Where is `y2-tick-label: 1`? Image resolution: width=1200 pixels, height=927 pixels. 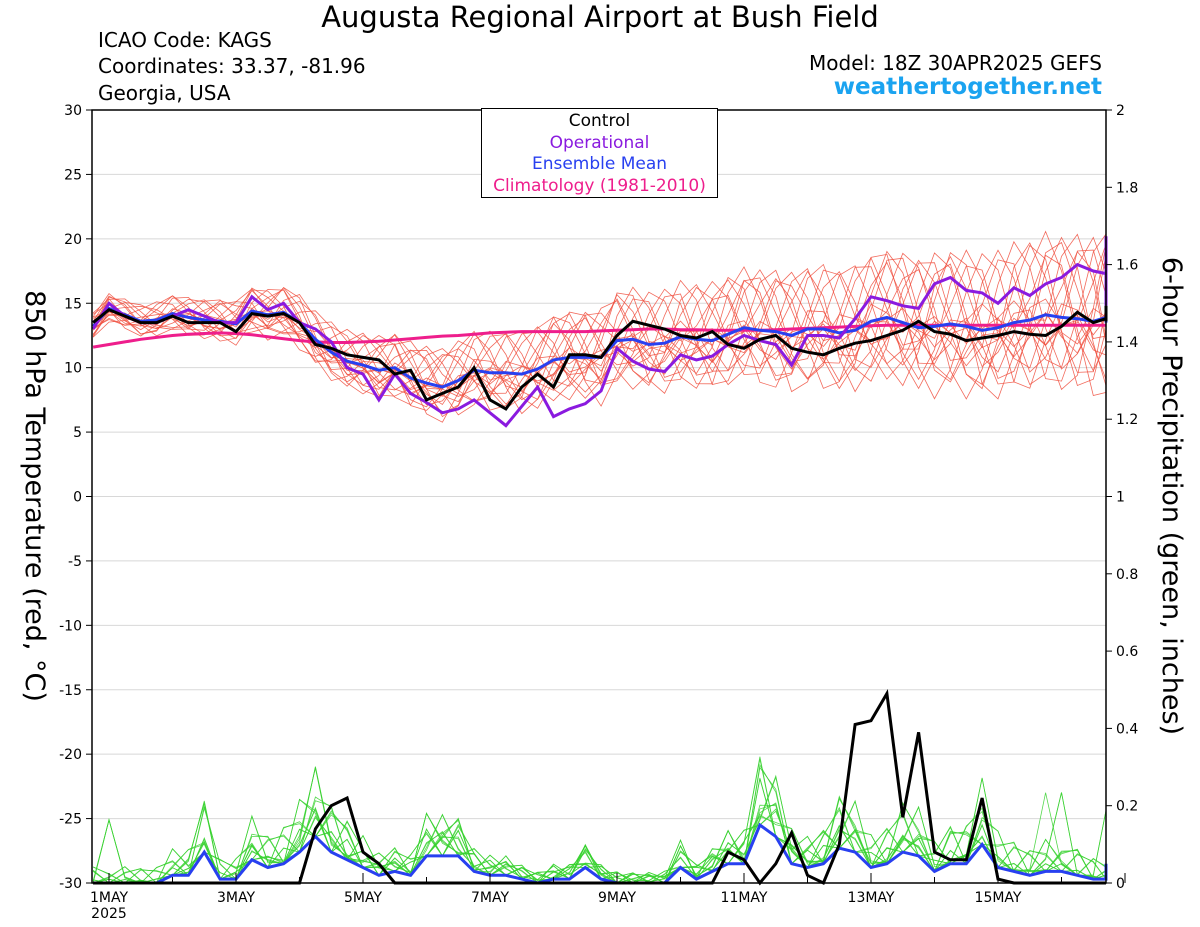 y2-tick-label: 1 is located at coordinates (1120, 498).